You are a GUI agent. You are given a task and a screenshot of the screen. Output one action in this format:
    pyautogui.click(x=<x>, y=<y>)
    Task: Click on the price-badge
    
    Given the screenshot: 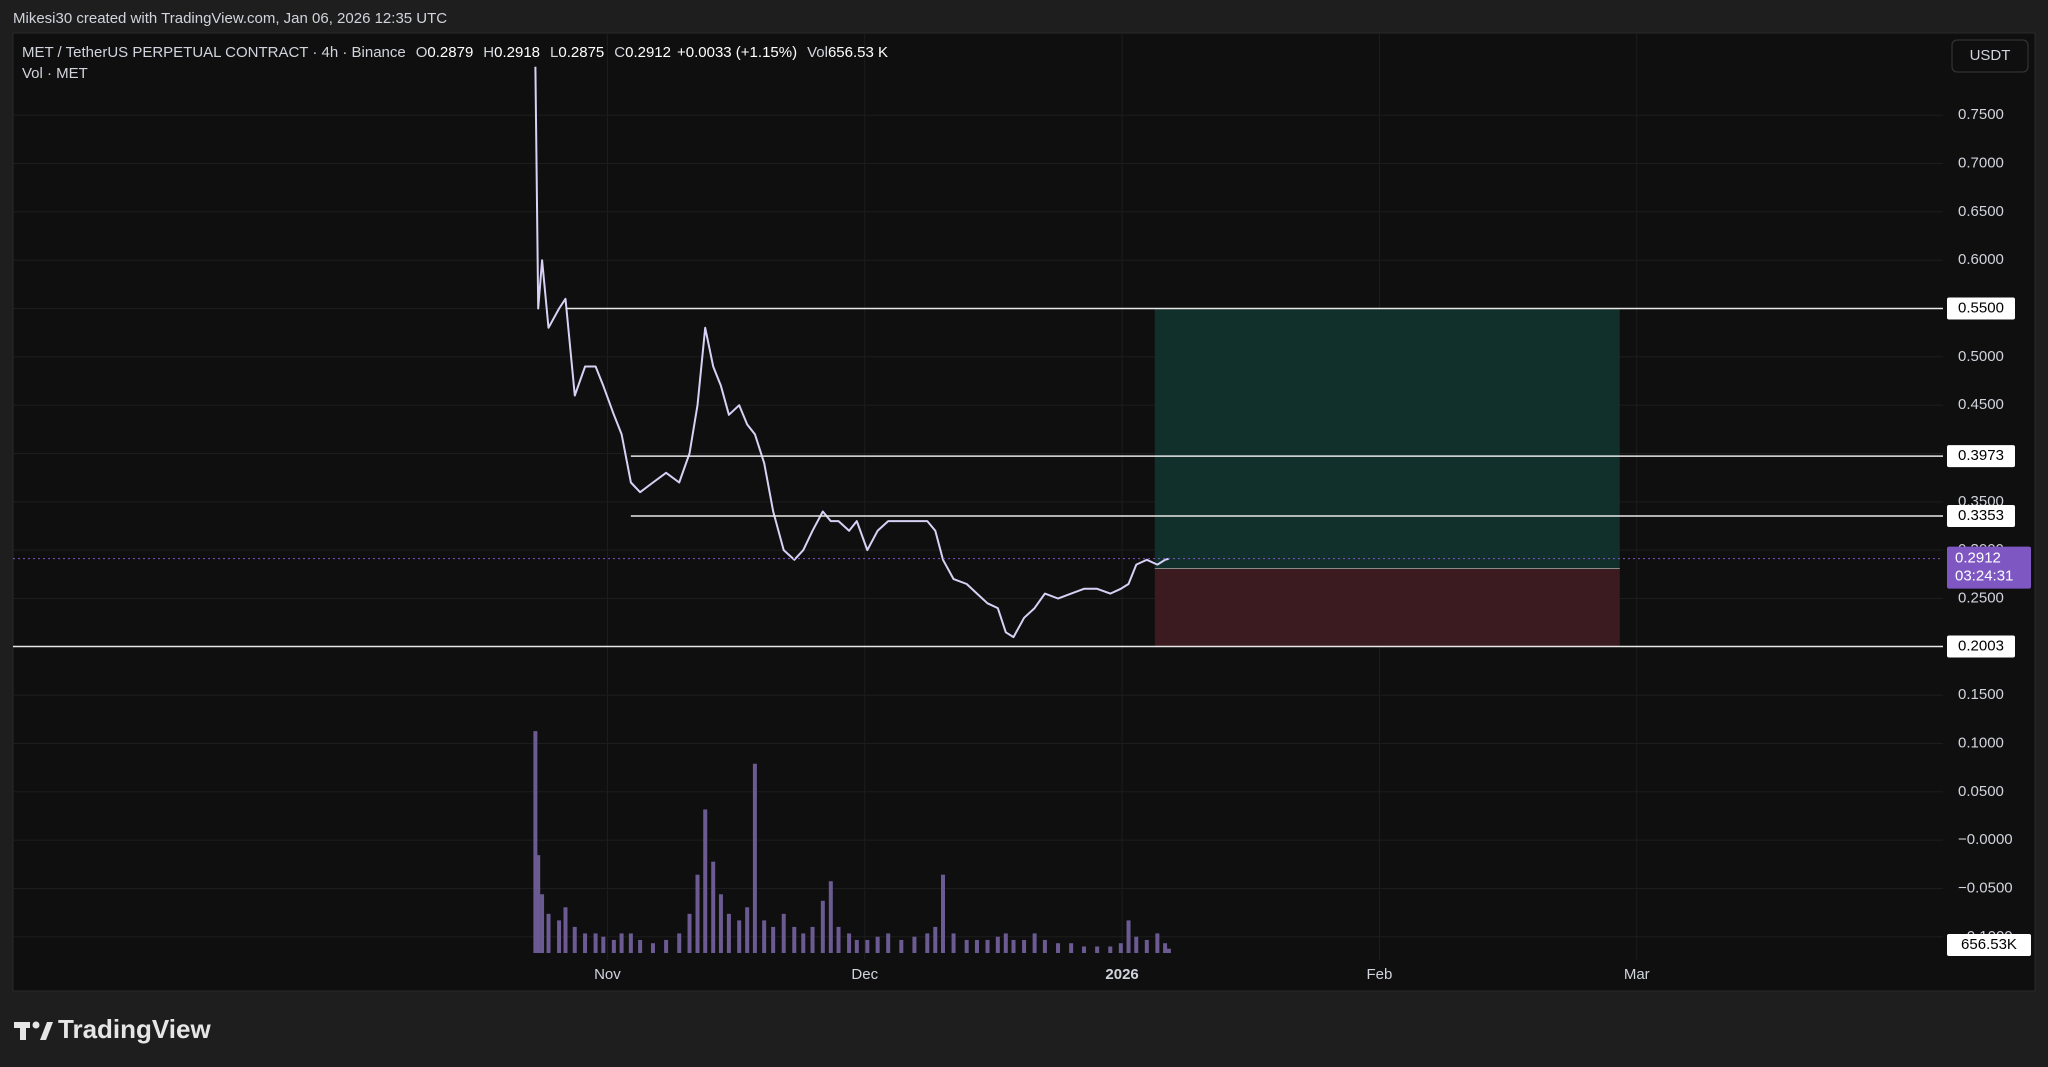 What is the action you would take?
    pyautogui.click(x=1989, y=567)
    